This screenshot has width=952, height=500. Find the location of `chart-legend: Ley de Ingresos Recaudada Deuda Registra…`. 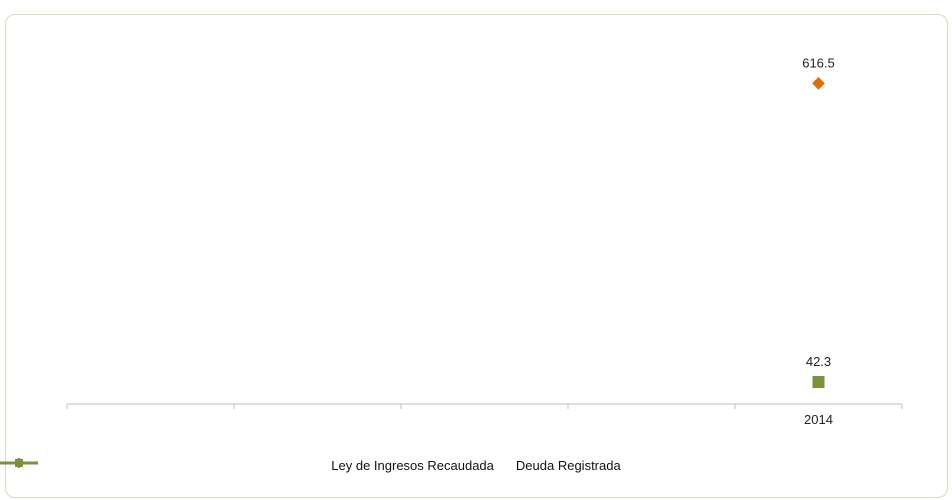

chart-legend: Ley de Ingresos Recaudada Deuda Registra… is located at coordinates (476, 465).